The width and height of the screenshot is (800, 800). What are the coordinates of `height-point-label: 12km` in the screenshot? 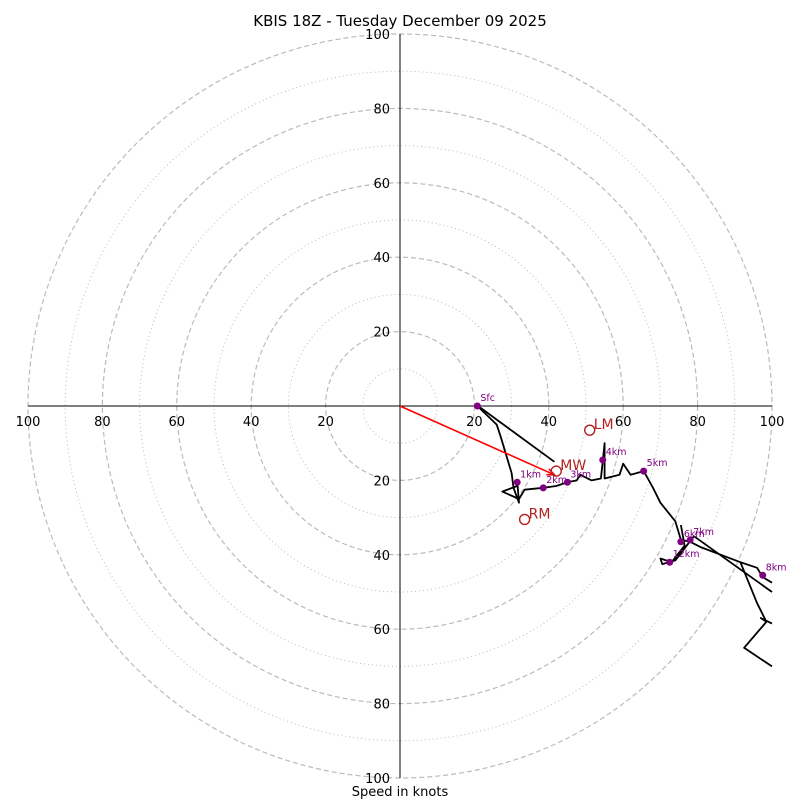 It's located at (686, 554).